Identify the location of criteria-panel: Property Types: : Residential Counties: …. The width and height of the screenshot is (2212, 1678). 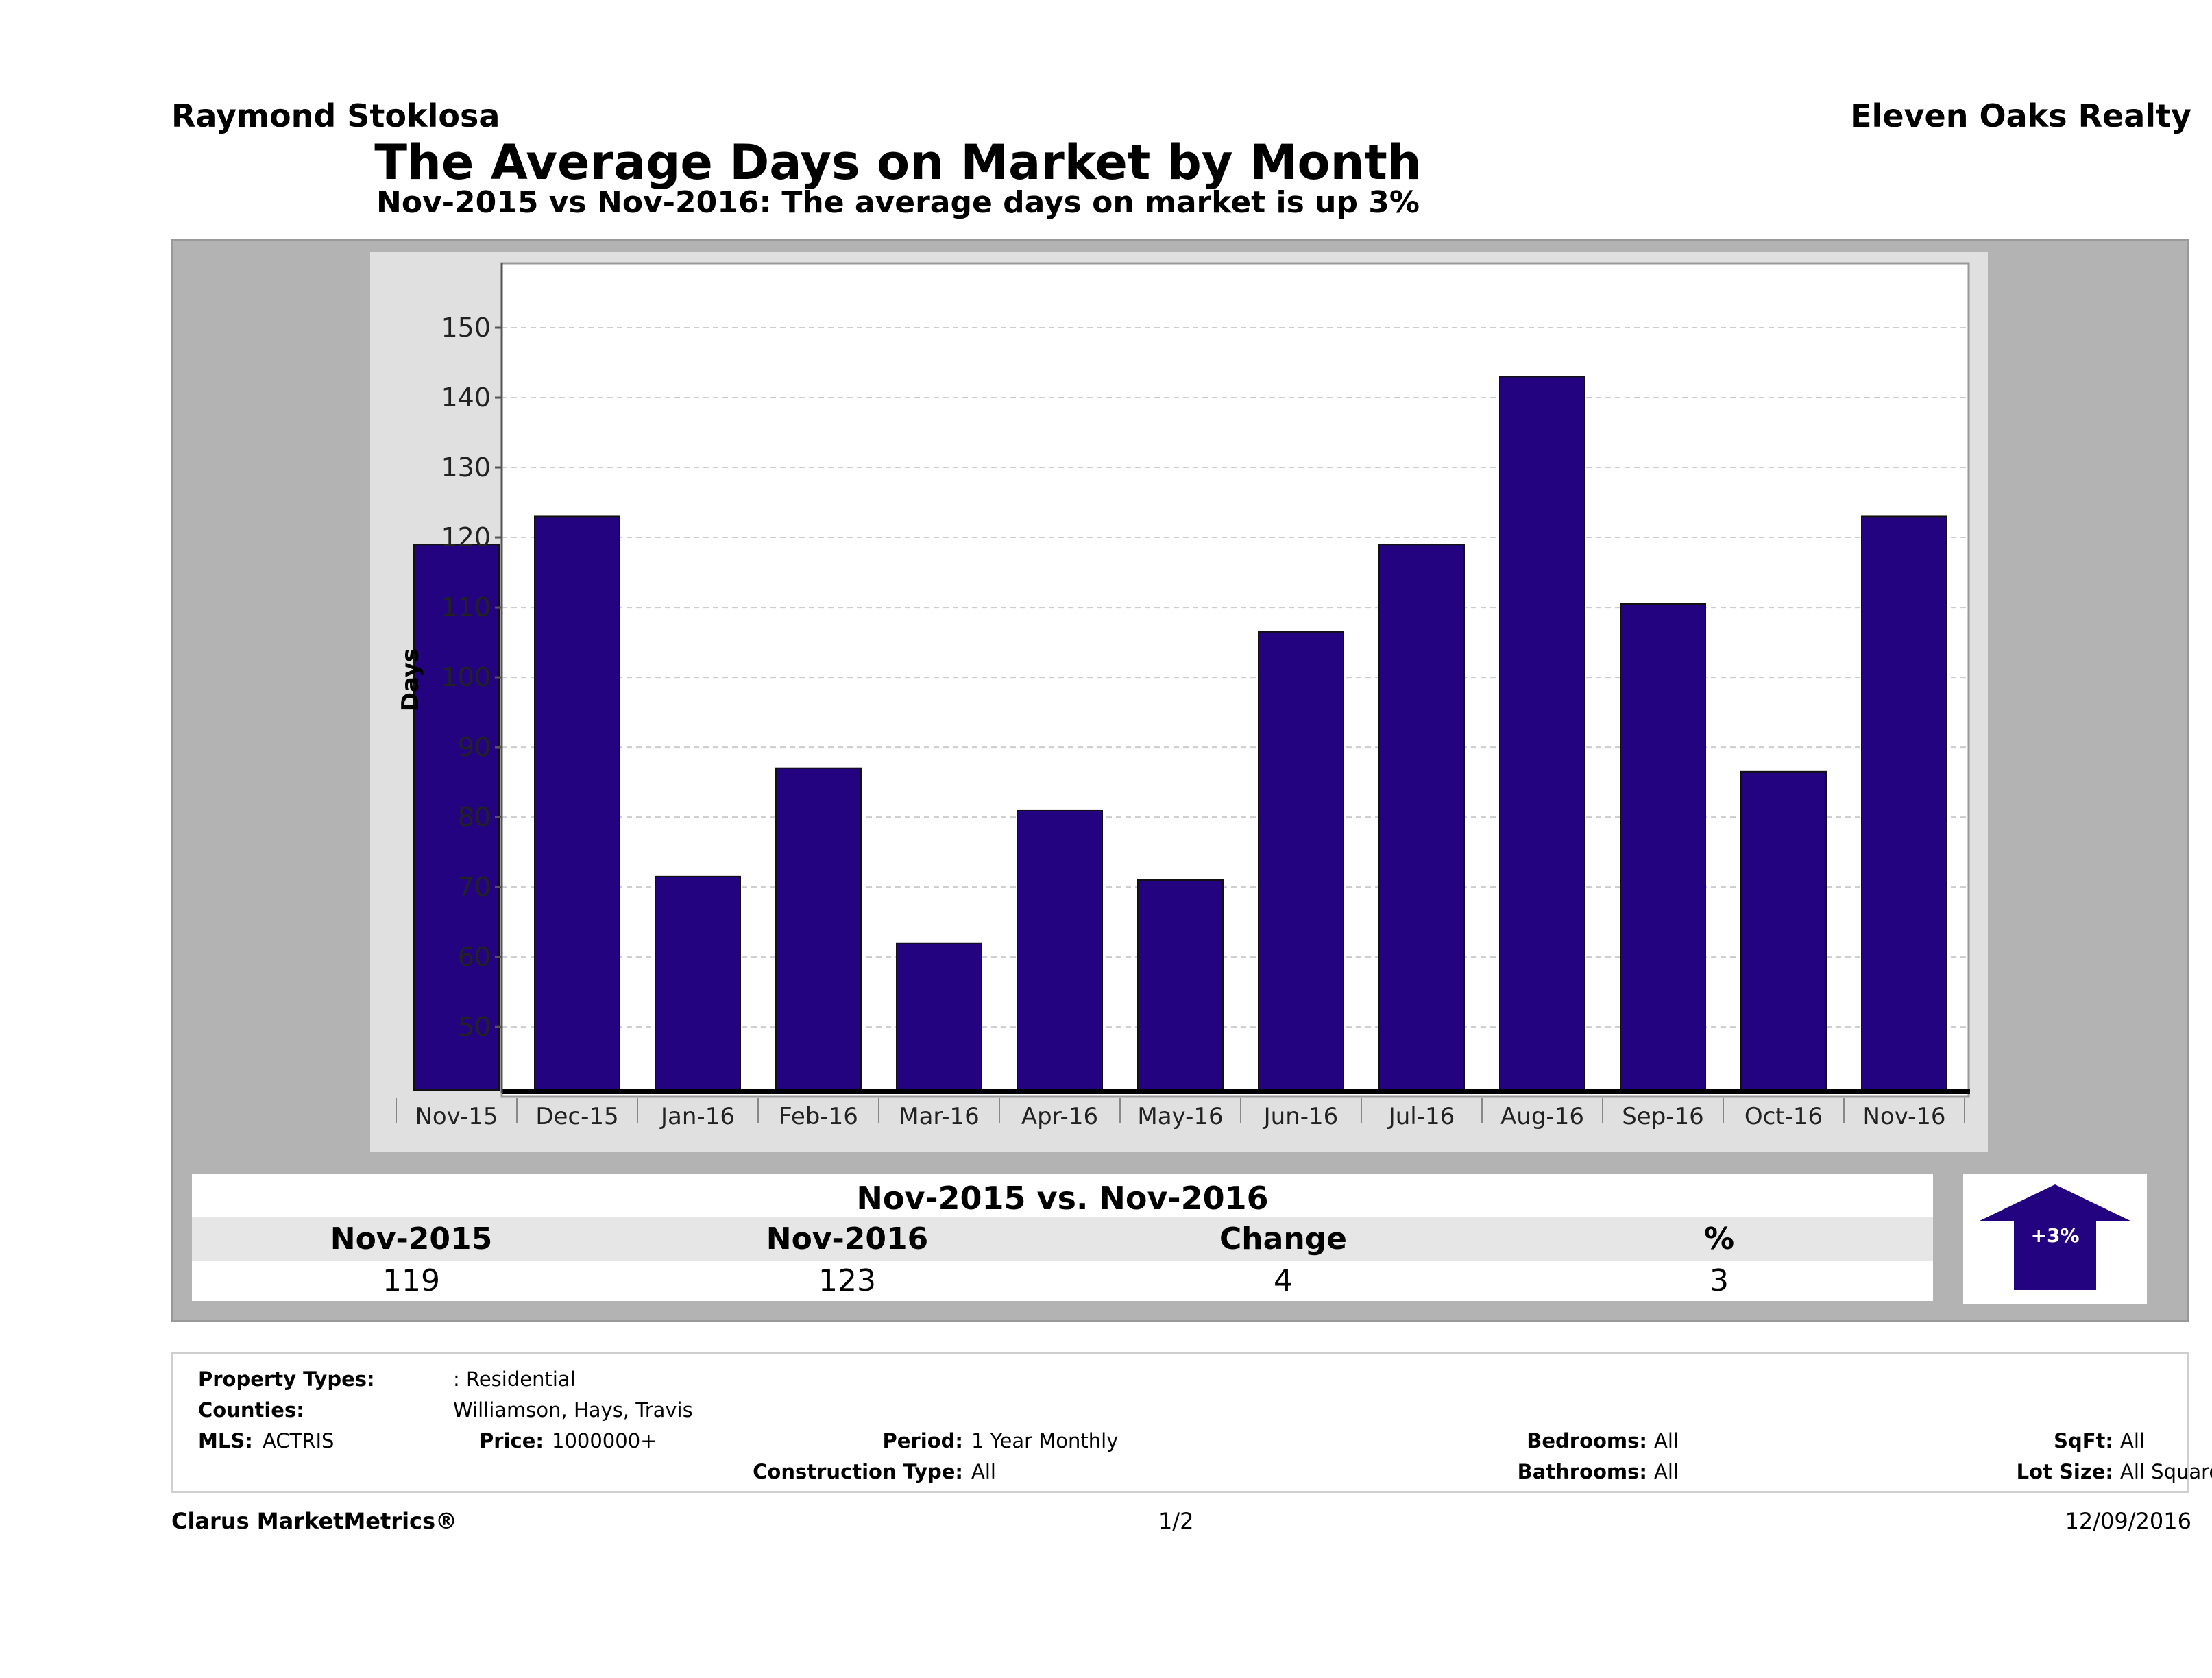
(1191, 1422).